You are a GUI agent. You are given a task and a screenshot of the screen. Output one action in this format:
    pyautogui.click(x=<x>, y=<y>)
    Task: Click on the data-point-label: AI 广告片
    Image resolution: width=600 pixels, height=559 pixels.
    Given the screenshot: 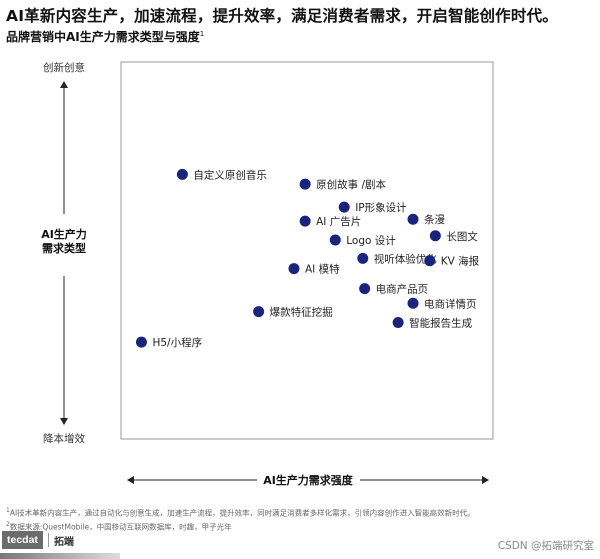 What is the action you would take?
    pyautogui.click(x=338, y=221)
    